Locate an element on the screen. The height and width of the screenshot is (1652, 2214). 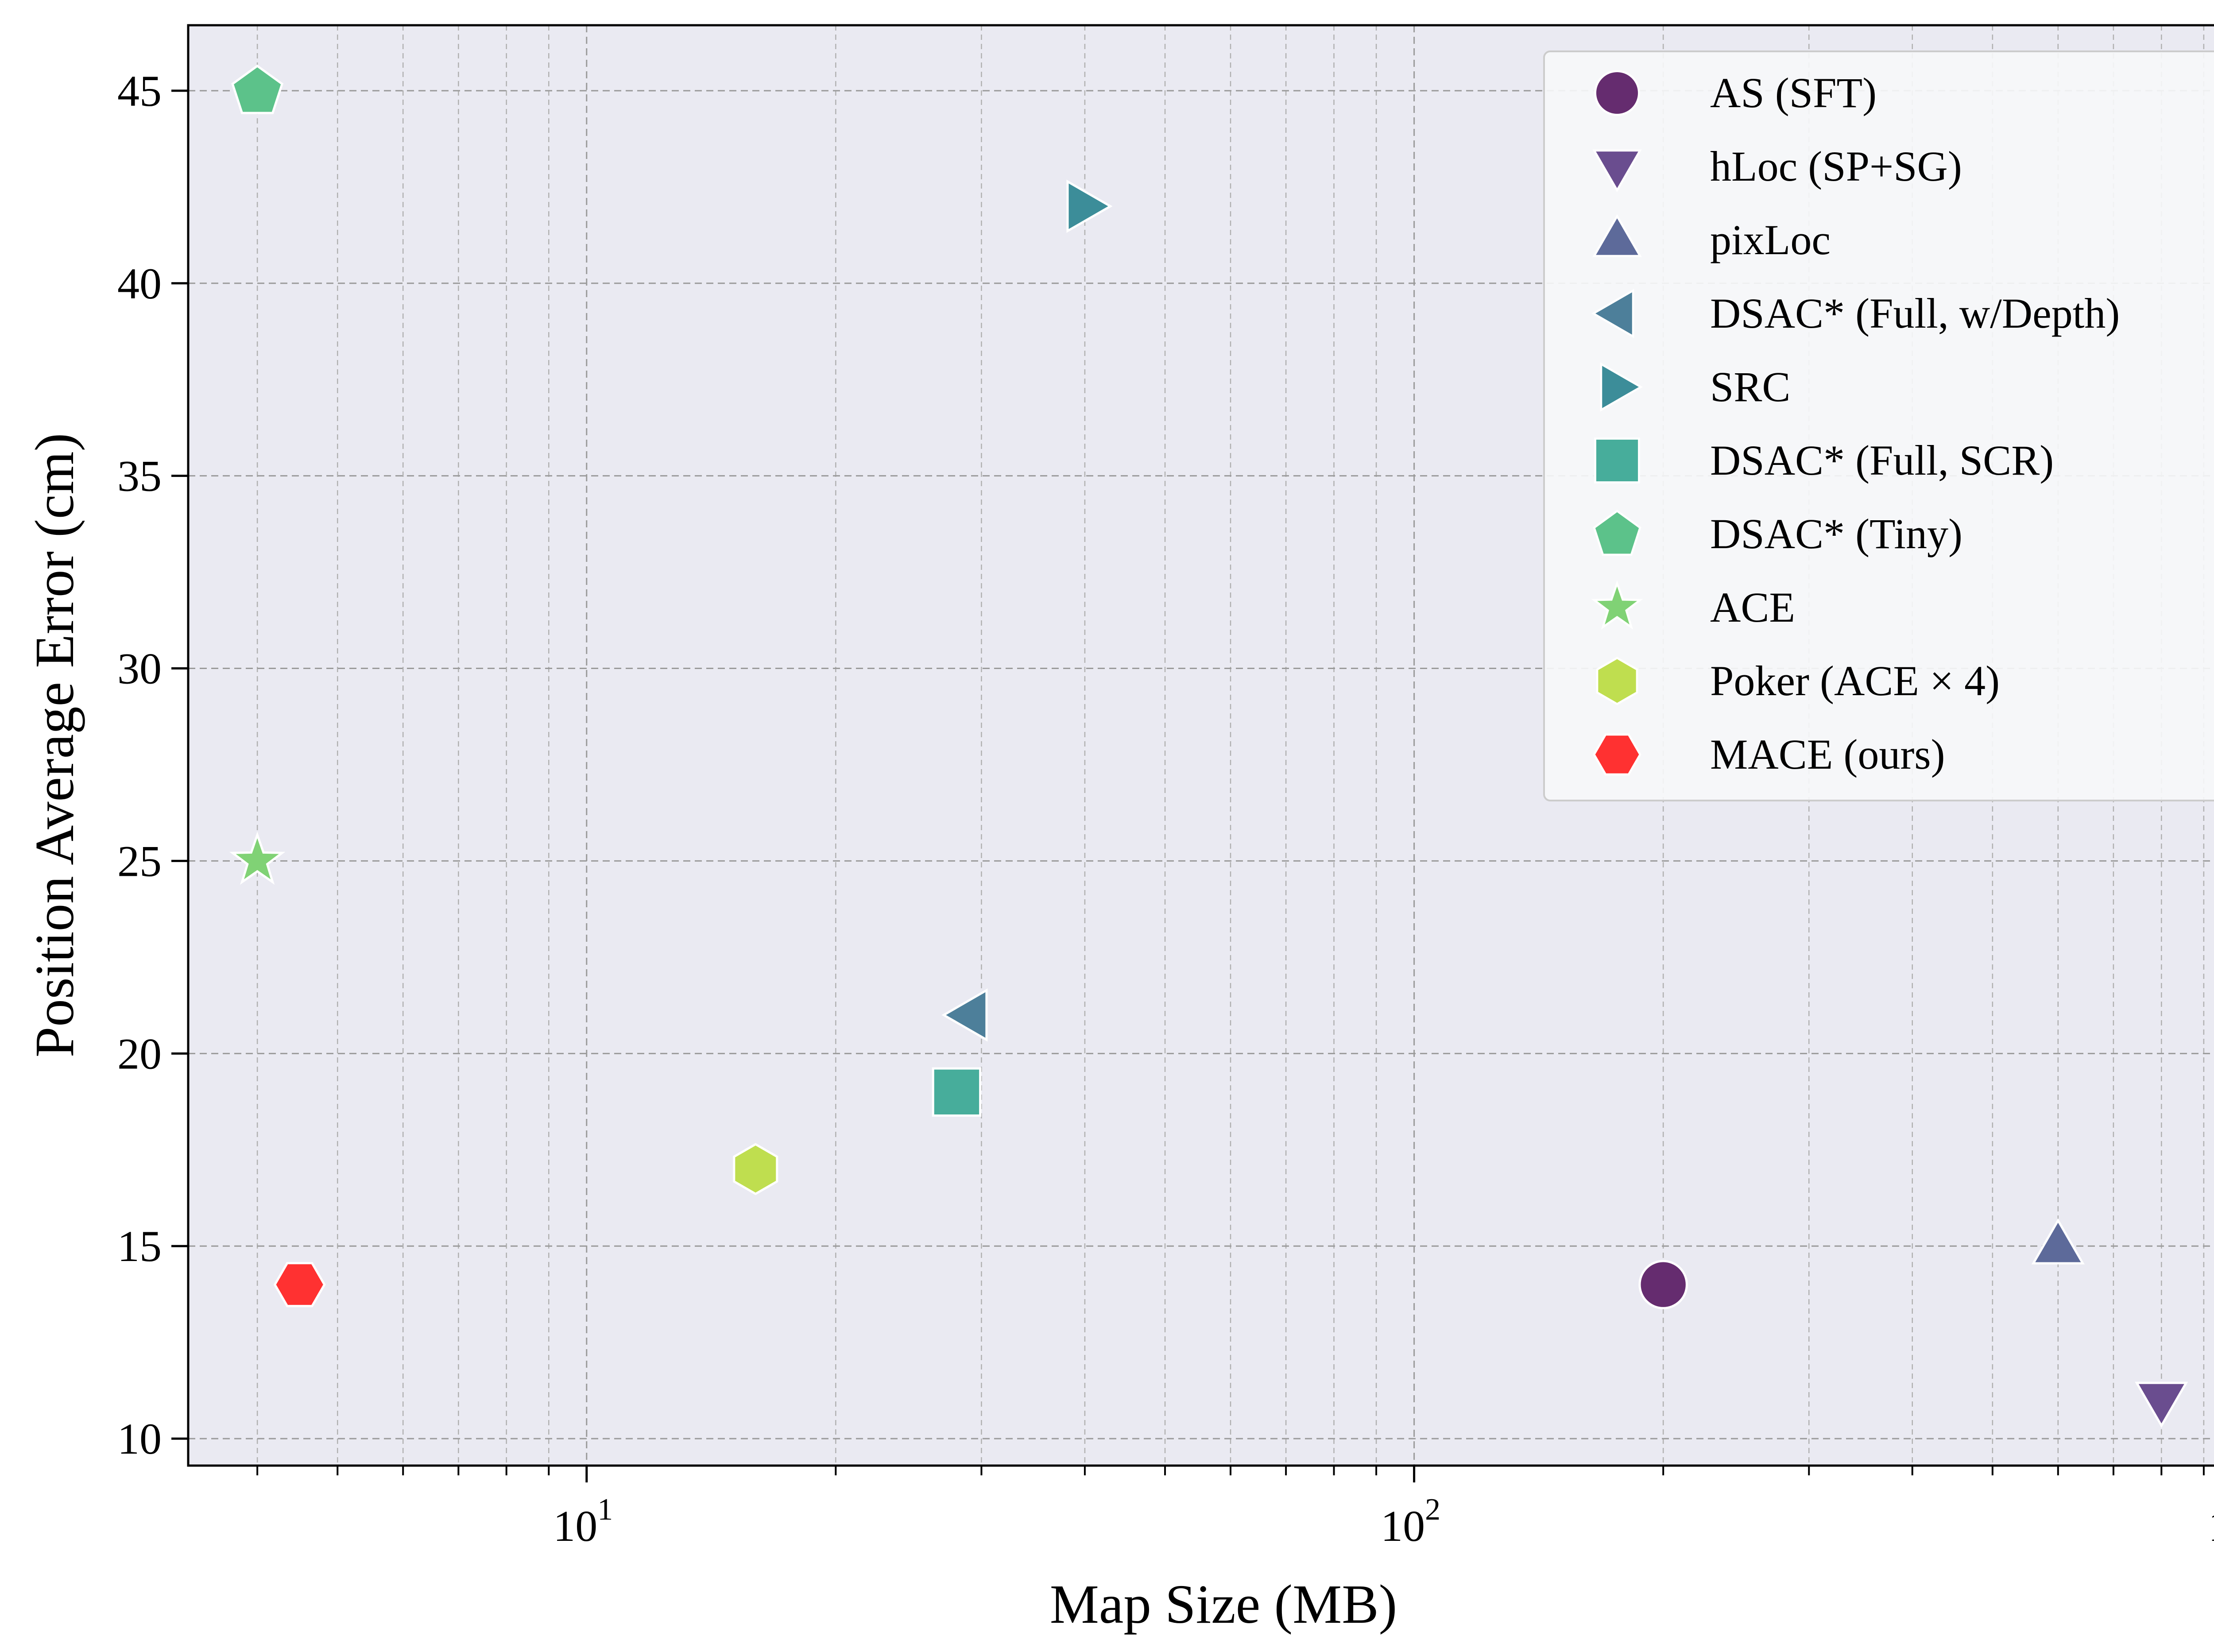
y-axis-title: Position Average Error (cm) is located at coordinates (54, 745).